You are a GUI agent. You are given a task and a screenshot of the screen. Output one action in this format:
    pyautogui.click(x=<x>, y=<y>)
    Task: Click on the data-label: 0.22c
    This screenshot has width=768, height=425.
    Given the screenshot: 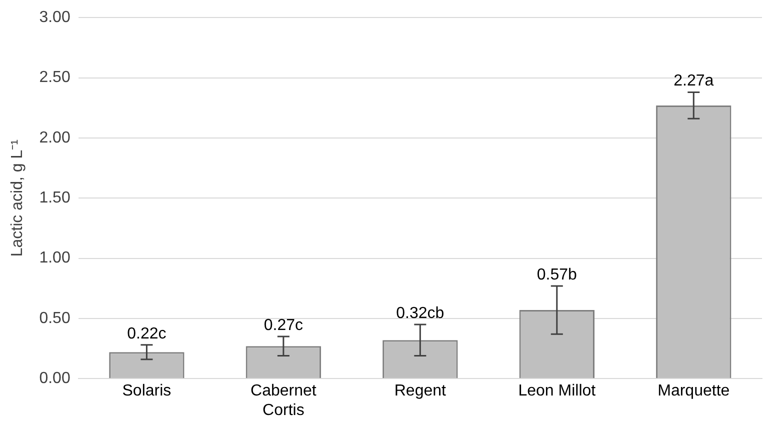 What is the action you would take?
    pyautogui.click(x=146, y=333)
    